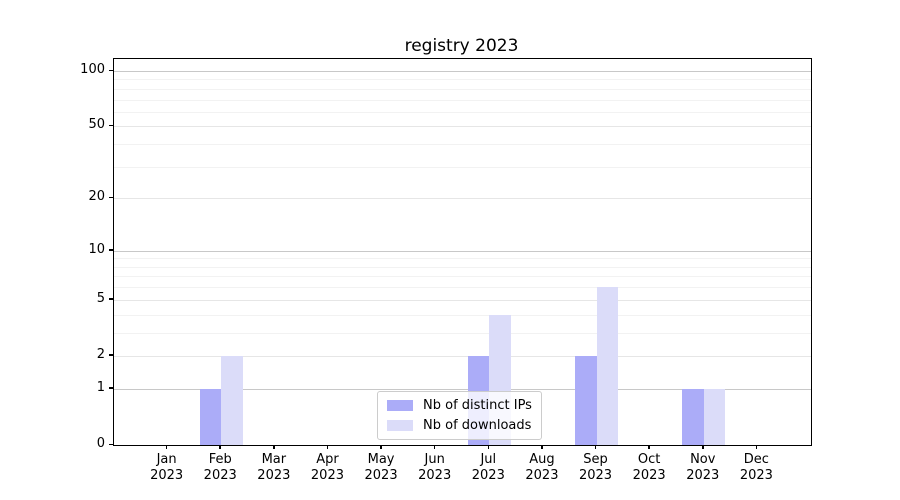 This screenshot has width=900, height=500. I want to click on x-tick-label: Aug 2023, so click(542, 467).